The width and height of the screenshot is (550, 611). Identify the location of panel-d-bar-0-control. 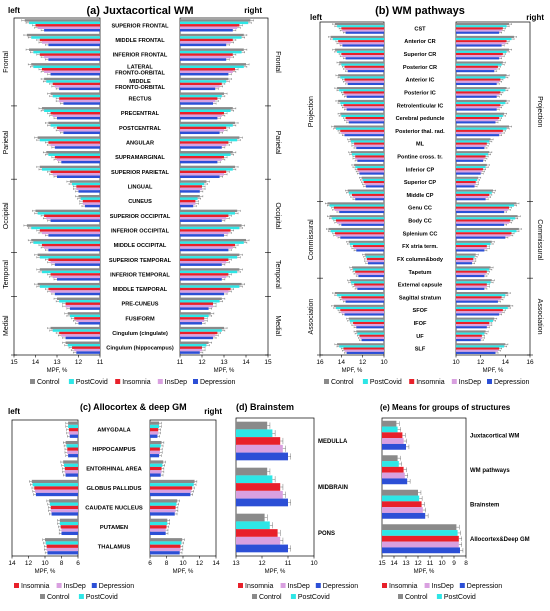
(252, 425).